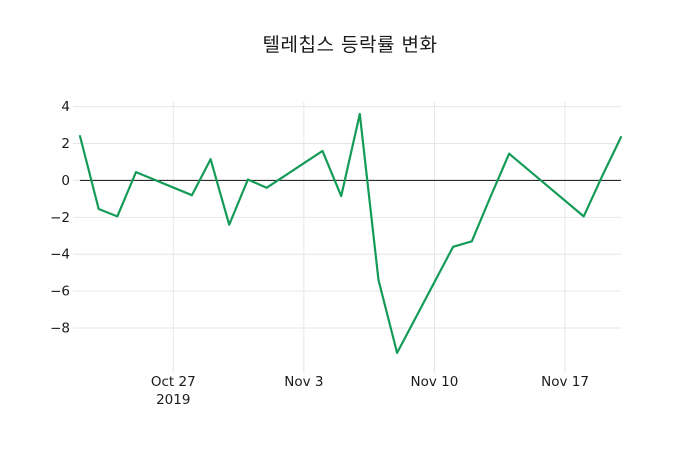 This screenshot has height=450, width=700. I want to click on chart-title: 텔레칩스 등락률 변화, so click(350, 45).